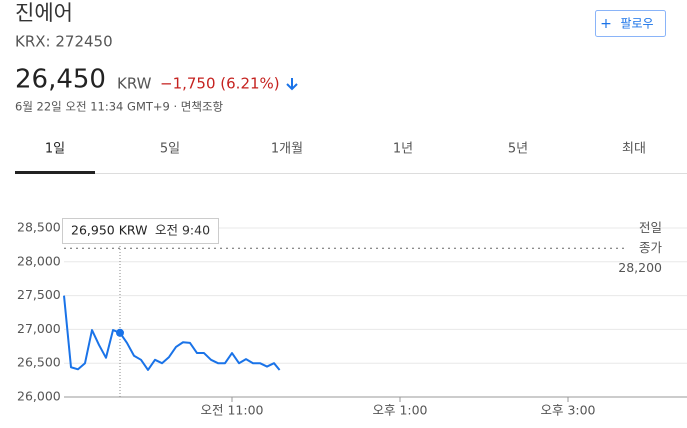 The height and width of the screenshot is (428, 687). What do you see at coordinates (232, 410) in the screenshot?
I see `x-tick-label: 오전 11:00` at bounding box center [232, 410].